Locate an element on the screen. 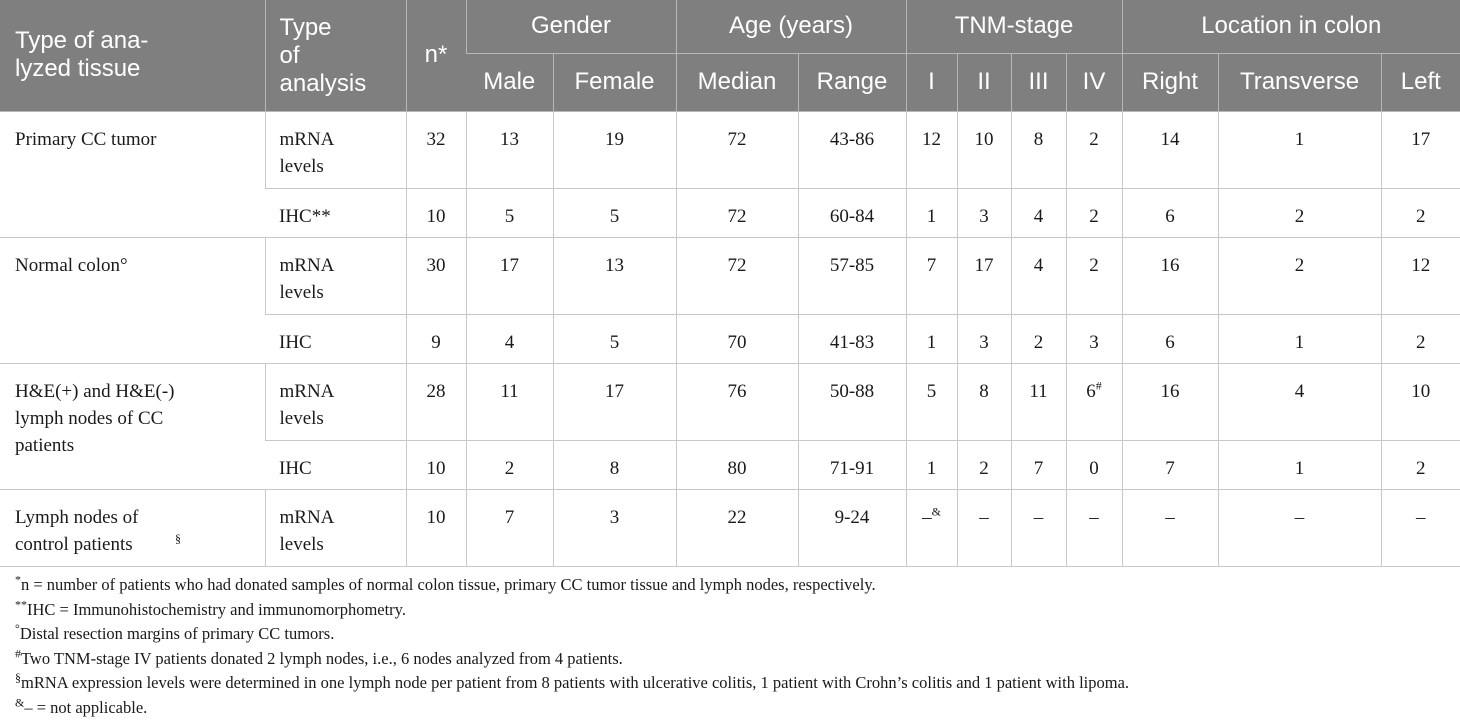 The image size is (1460, 720). female-cell: 3 is located at coordinates (614, 528).